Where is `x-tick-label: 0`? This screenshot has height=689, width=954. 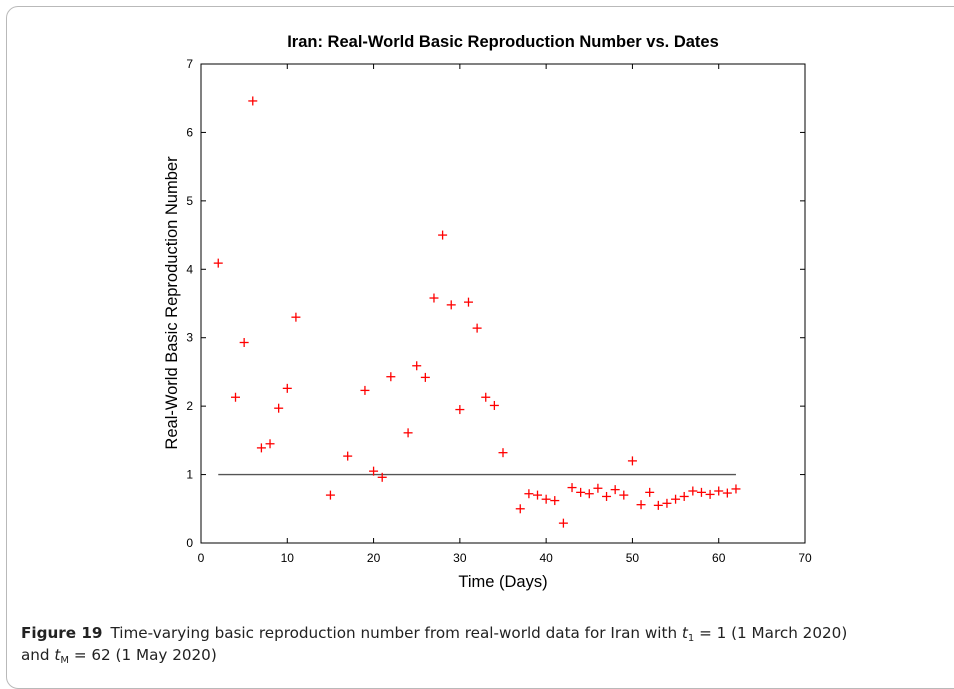 x-tick-label: 0 is located at coordinates (201, 558).